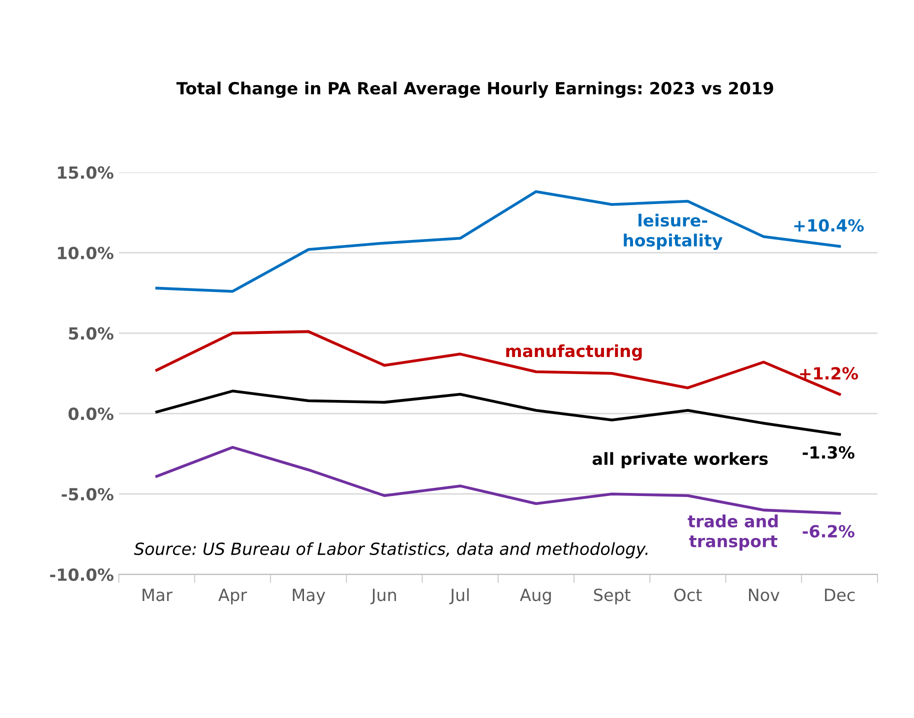 This screenshot has height=718, width=914. I want to click on series-label: trade and transport, so click(733, 532).